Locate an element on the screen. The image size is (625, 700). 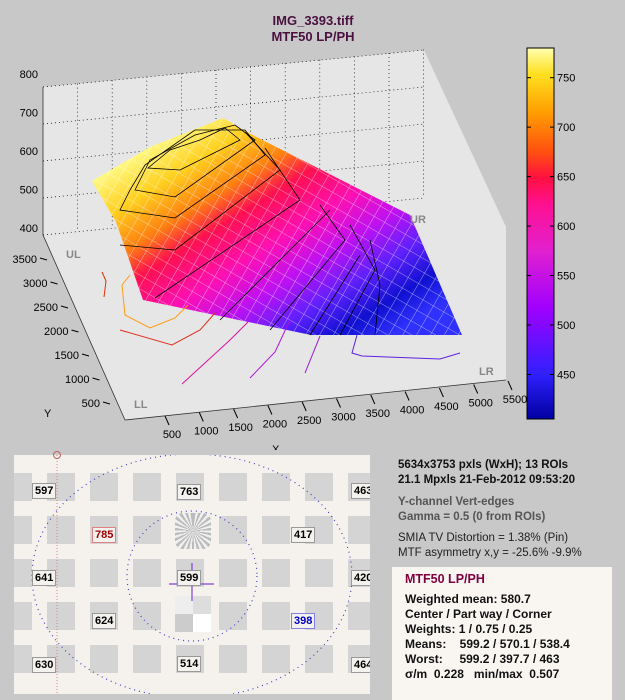
info-asymmetry: MTF asymmetry x,y = -25.6% -9.9% is located at coordinates (490, 553).